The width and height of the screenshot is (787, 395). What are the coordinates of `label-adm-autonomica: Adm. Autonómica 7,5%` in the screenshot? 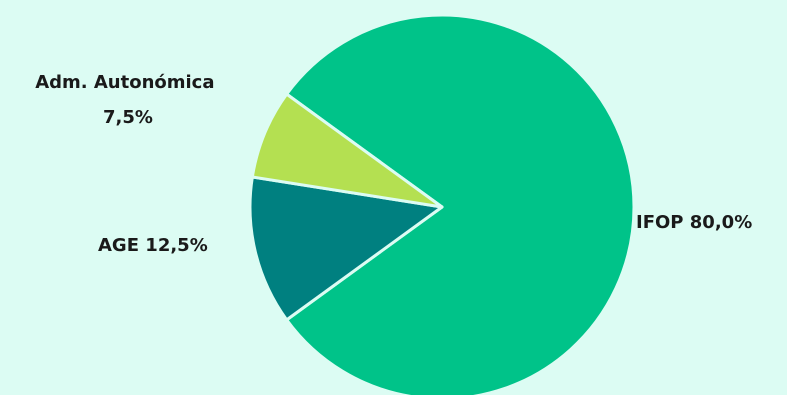 It's located at (128, 100).